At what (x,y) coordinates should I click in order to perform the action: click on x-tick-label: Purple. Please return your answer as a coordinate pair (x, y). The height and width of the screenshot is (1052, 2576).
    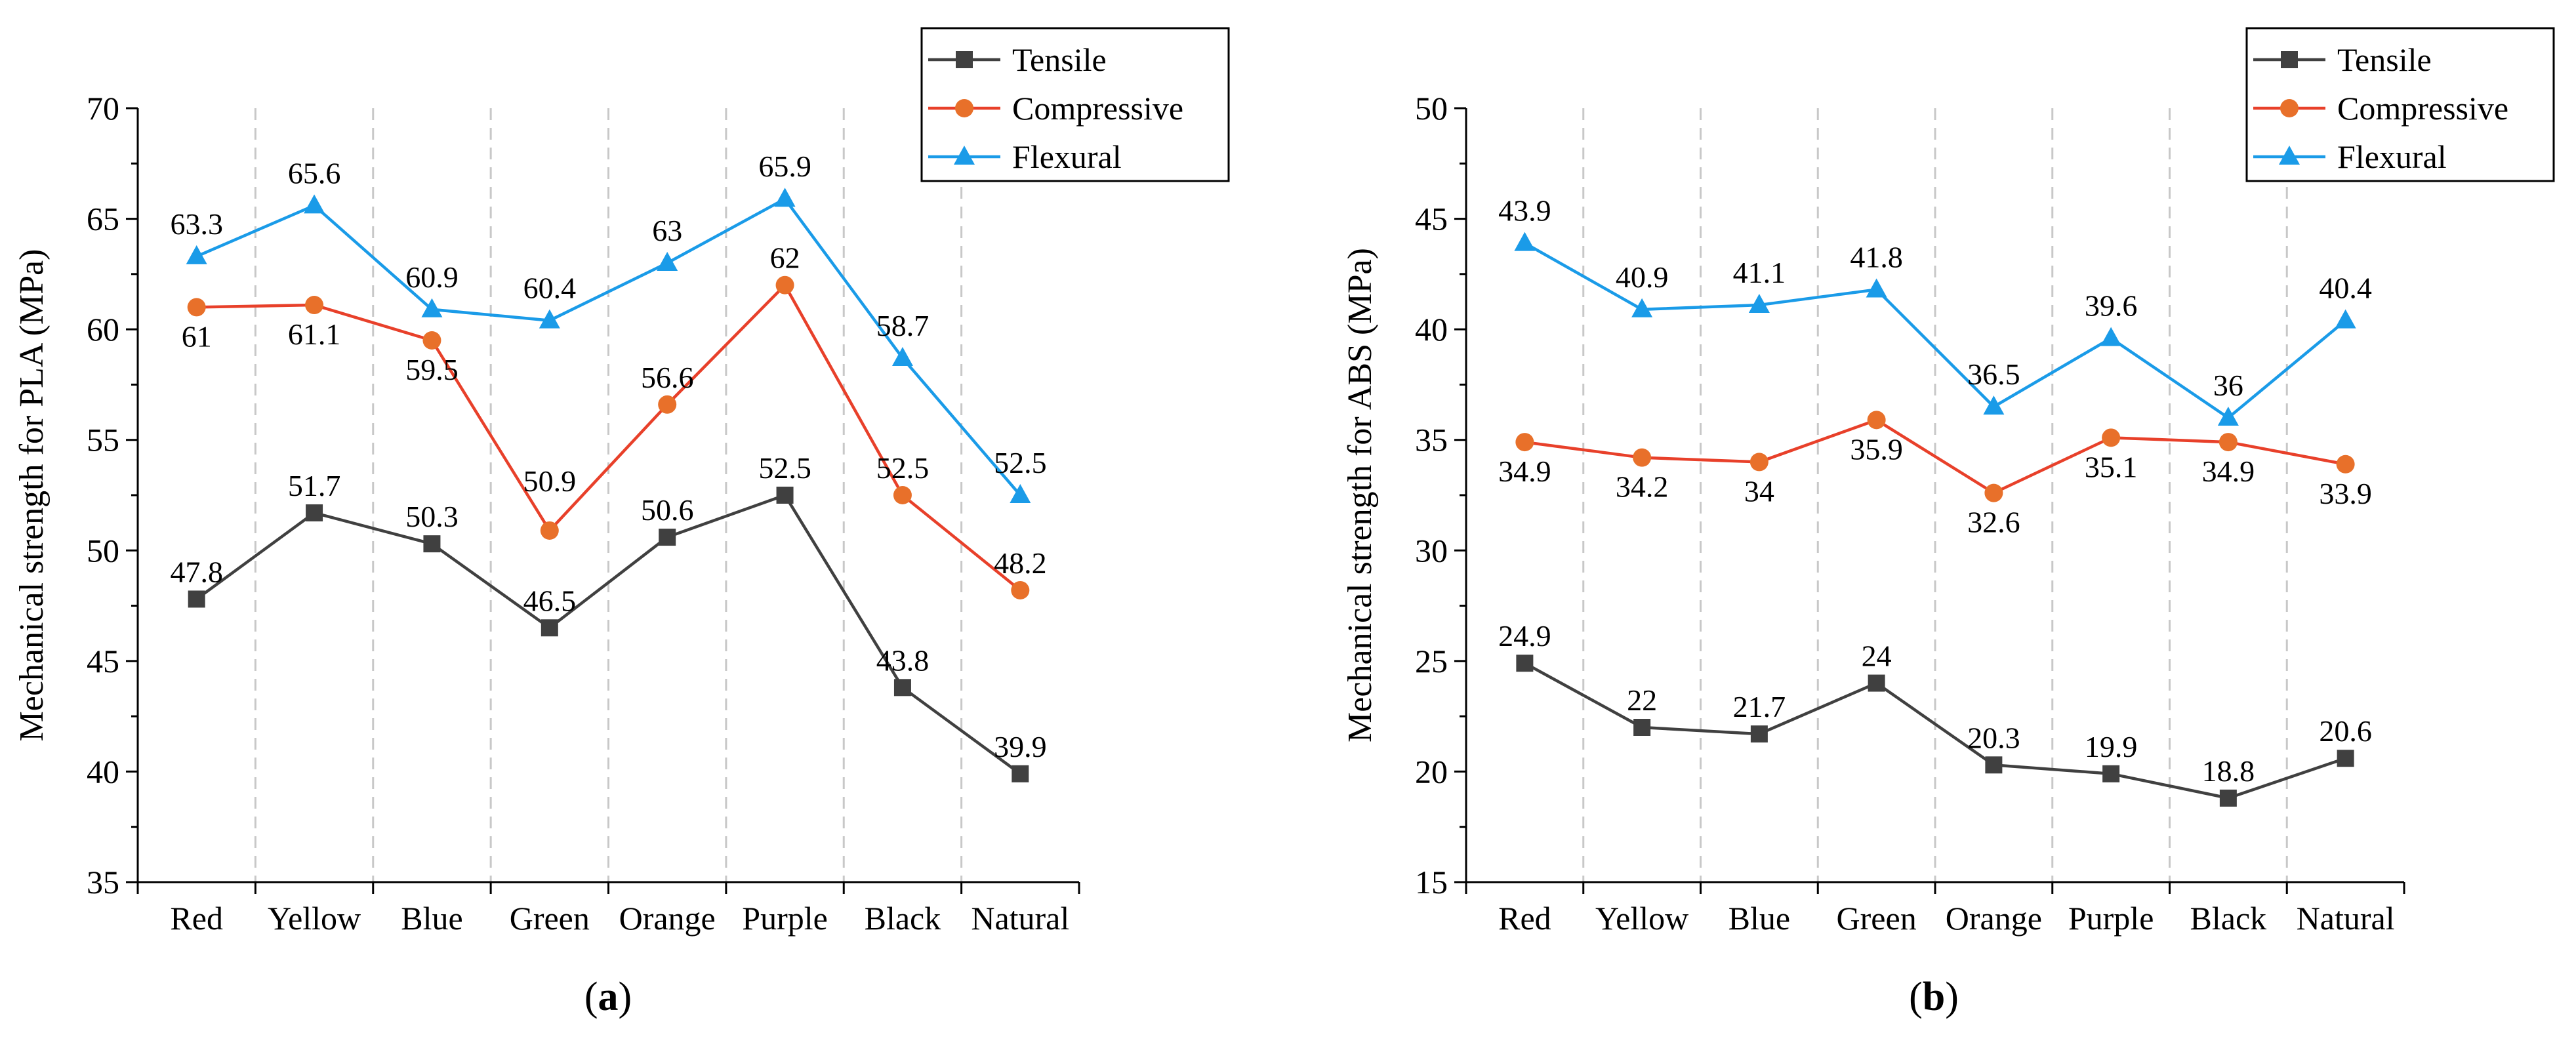
    Looking at the image, I should click on (785, 918).